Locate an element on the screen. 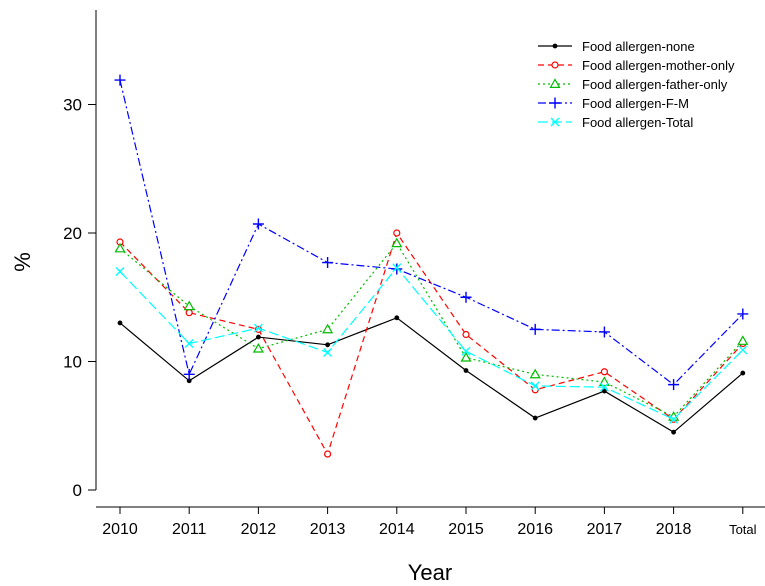  legend-item: Food allergen-F-M is located at coordinates (613, 103).